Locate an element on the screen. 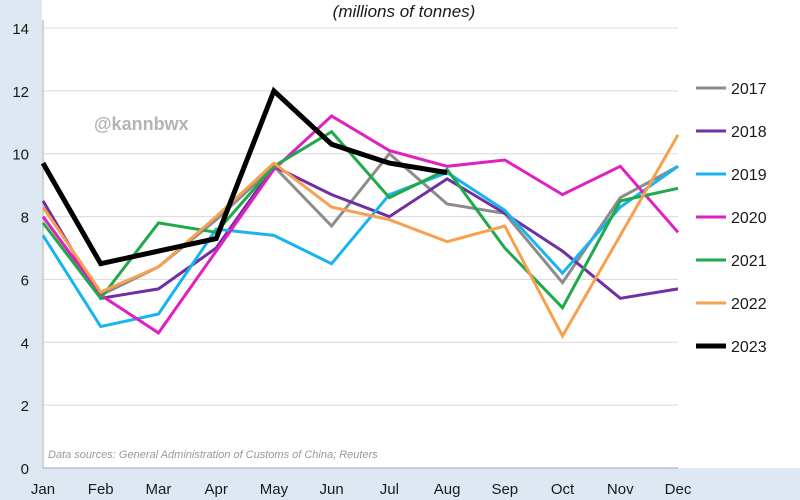 This screenshot has width=800, height=500. x-tick-label: Mar is located at coordinates (159, 489).